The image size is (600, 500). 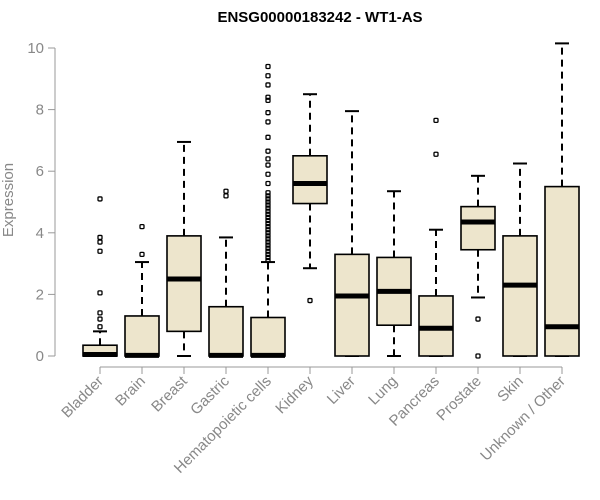 What do you see at coordinates (40, 110) in the screenshot?
I see `y-tick-label: 8` at bounding box center [40, 110].